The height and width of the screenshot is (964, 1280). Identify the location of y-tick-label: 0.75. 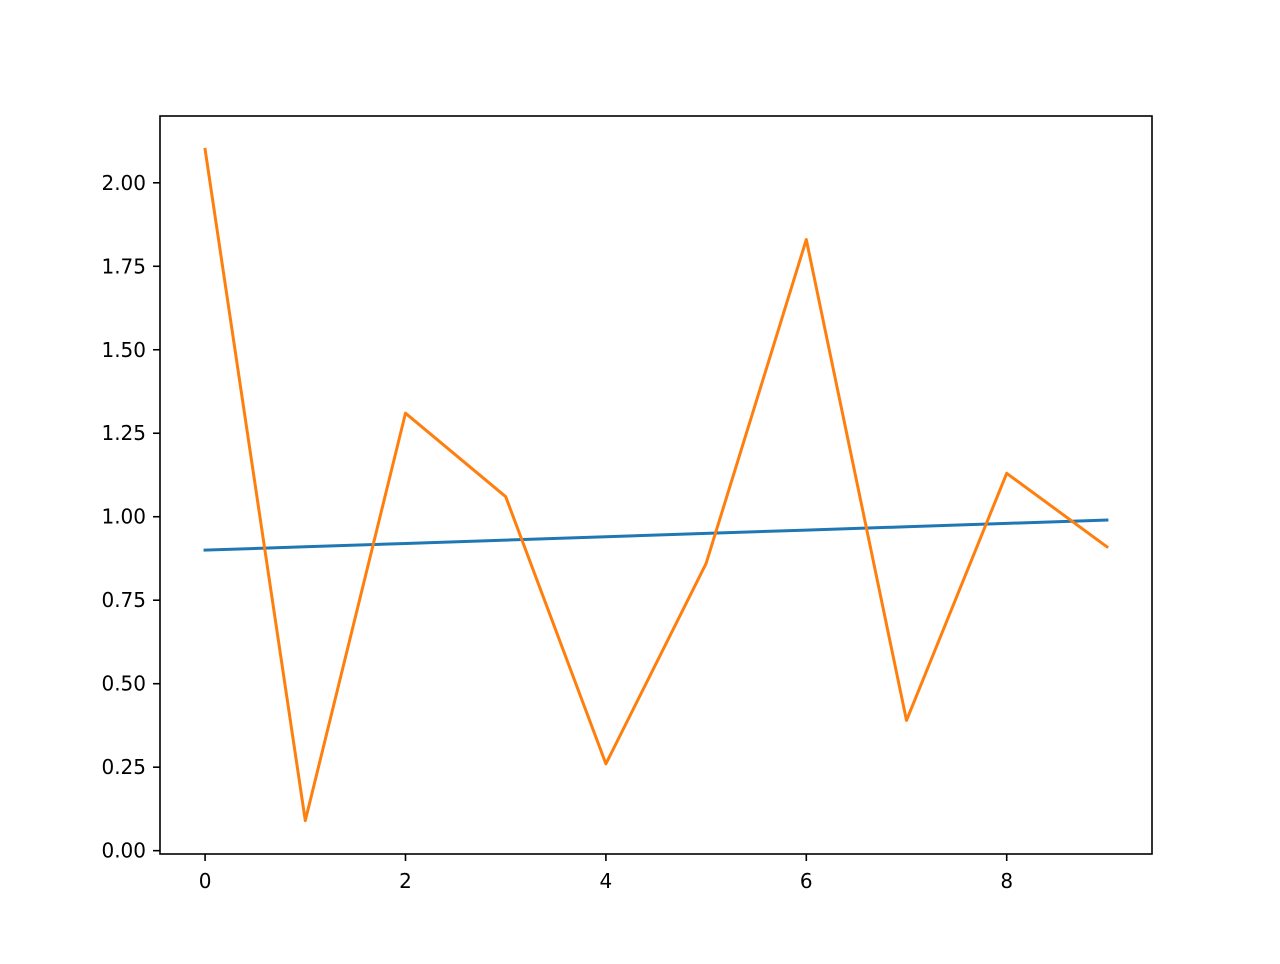
(123, 600).